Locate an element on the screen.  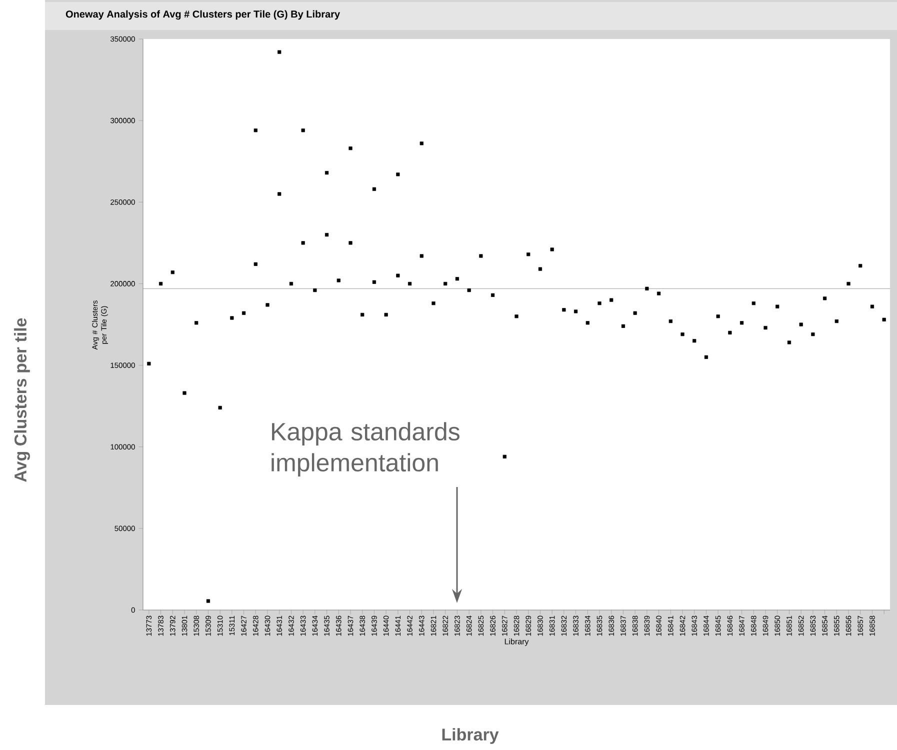
chart-title: Oneway Analysis of Avg # Clusters per Tile (G) By Library is located at coordinates (203, 15).